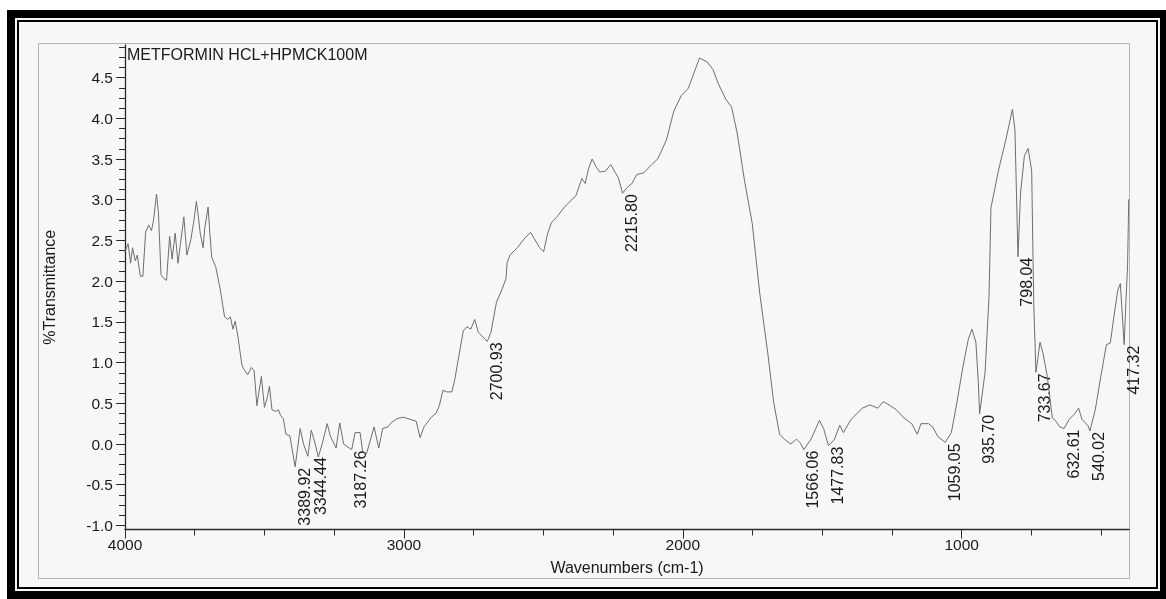  Describe the element at coordinates (102, 281) in the screenshot. I see `y-tick-label: 2.0` at that location.